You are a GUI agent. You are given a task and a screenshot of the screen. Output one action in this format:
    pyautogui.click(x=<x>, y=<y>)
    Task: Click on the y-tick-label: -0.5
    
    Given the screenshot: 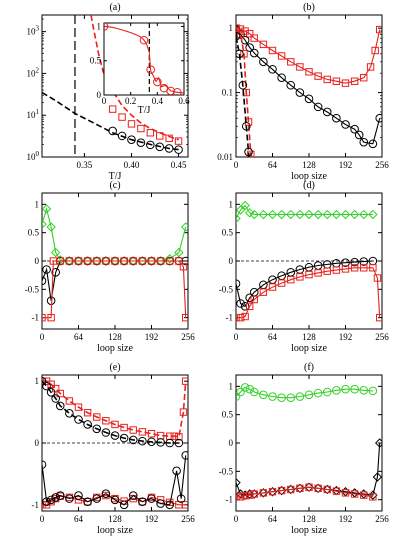 What is the action you would take?
    pyautogui.click(x=226, y=471)
    